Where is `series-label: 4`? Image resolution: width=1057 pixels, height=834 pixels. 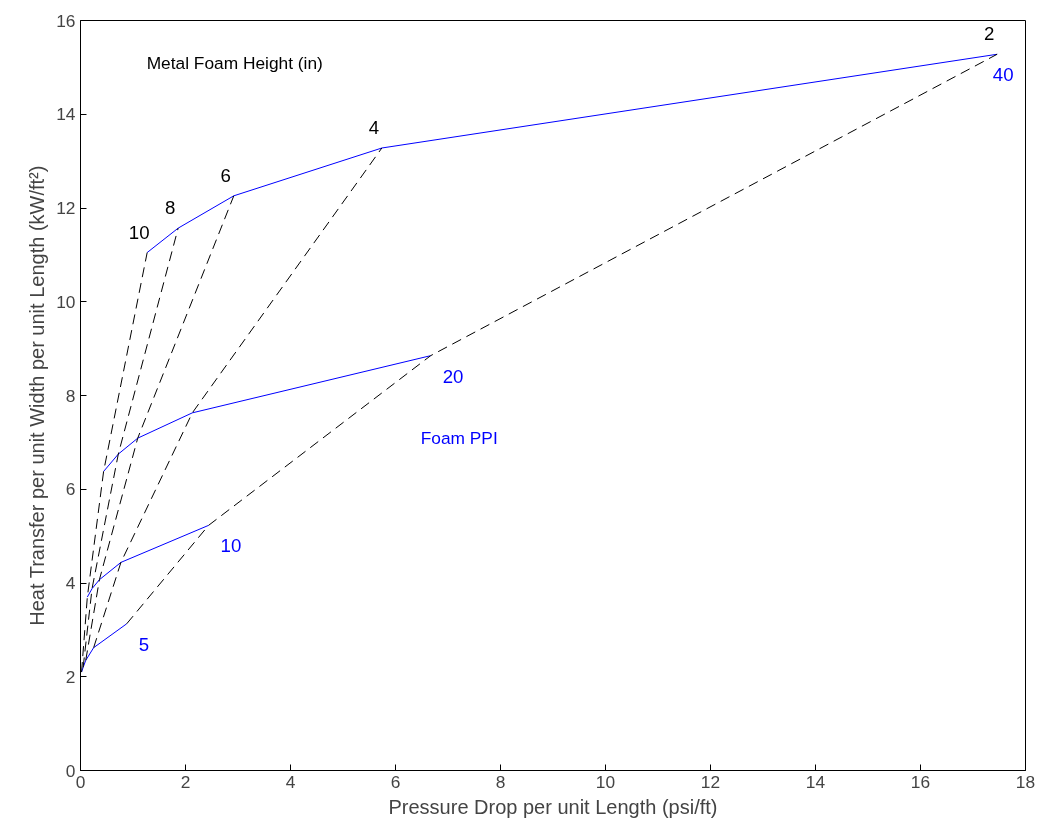
series-label: 4 is located at coordinates (374, 127).